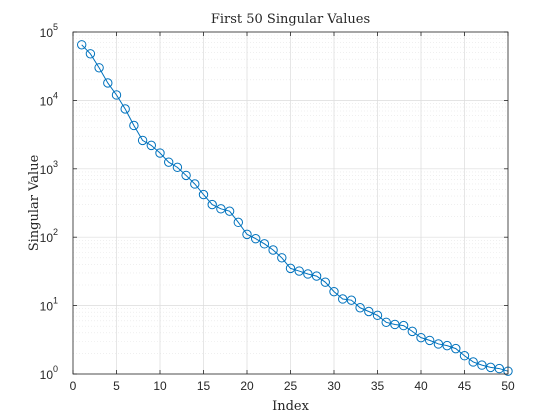  I want to click on y-tick-label: 10 2, so click(49, 236).